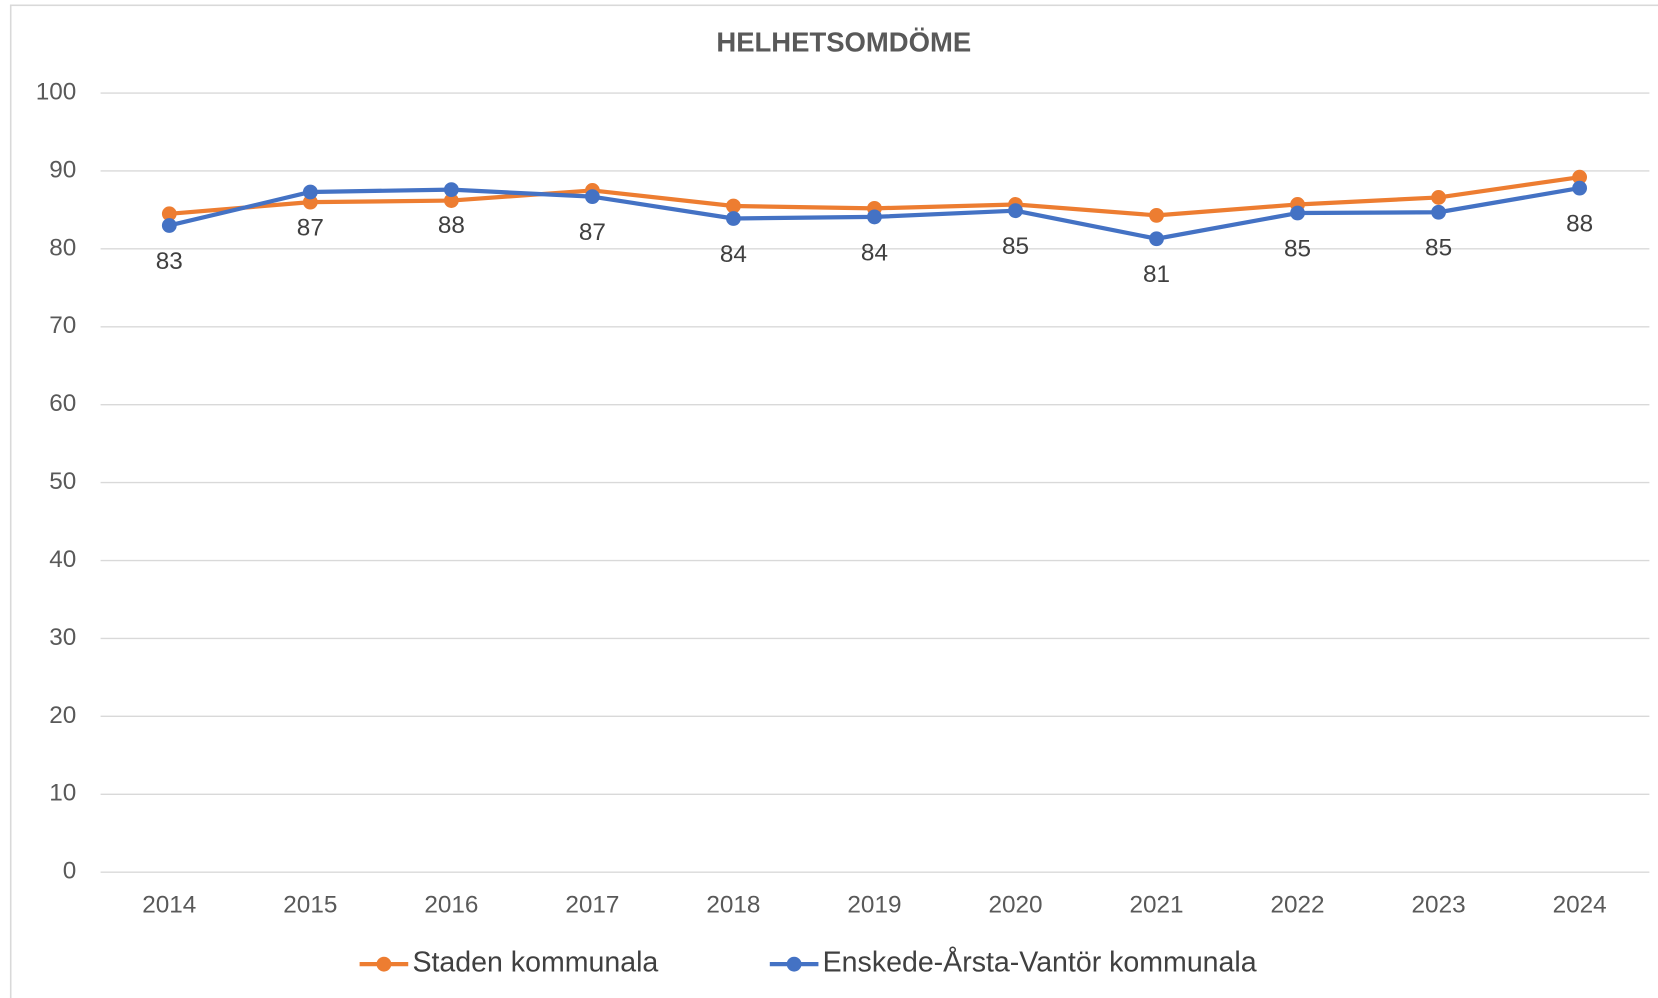 This screenshot has width=1658, height=998. I want to click on y-tick-label: 60, so click(62, 403).